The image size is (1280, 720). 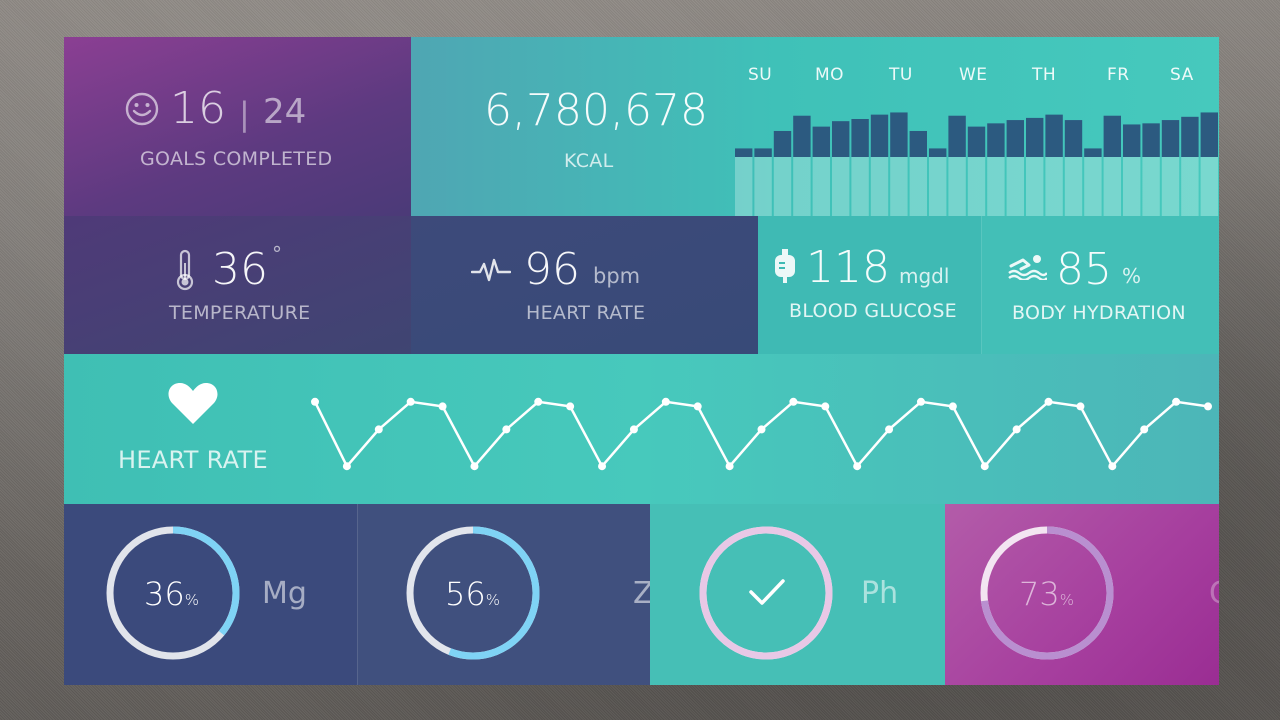 I want to click on kcal-label: KCAL, so click(x=589, y=161).